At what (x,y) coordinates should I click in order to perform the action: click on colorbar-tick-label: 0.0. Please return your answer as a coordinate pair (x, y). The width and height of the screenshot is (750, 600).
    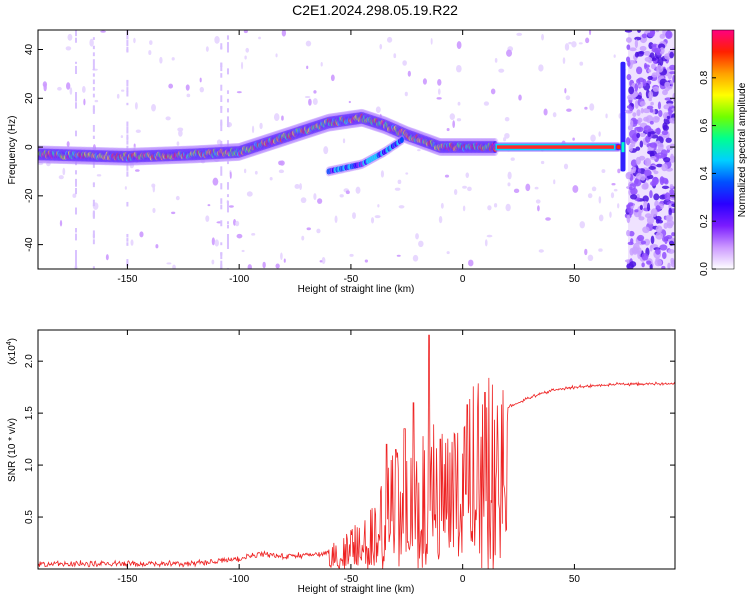
    Looking at the image, I should click on (704, 269).